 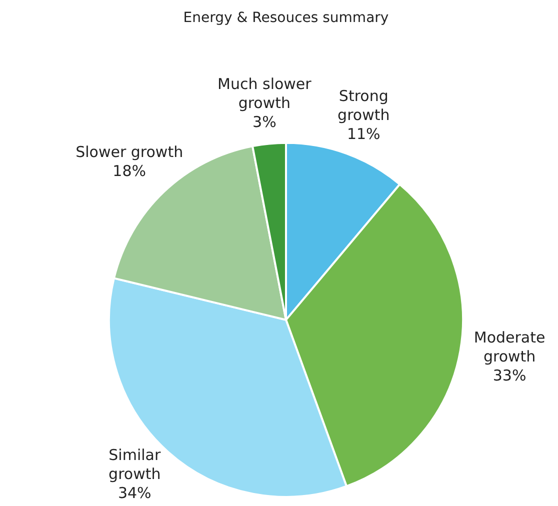 What do you see at coordinates (264, 121) in the screenshot?
I see `data-label: 3%` at bounding box center [264, 121].